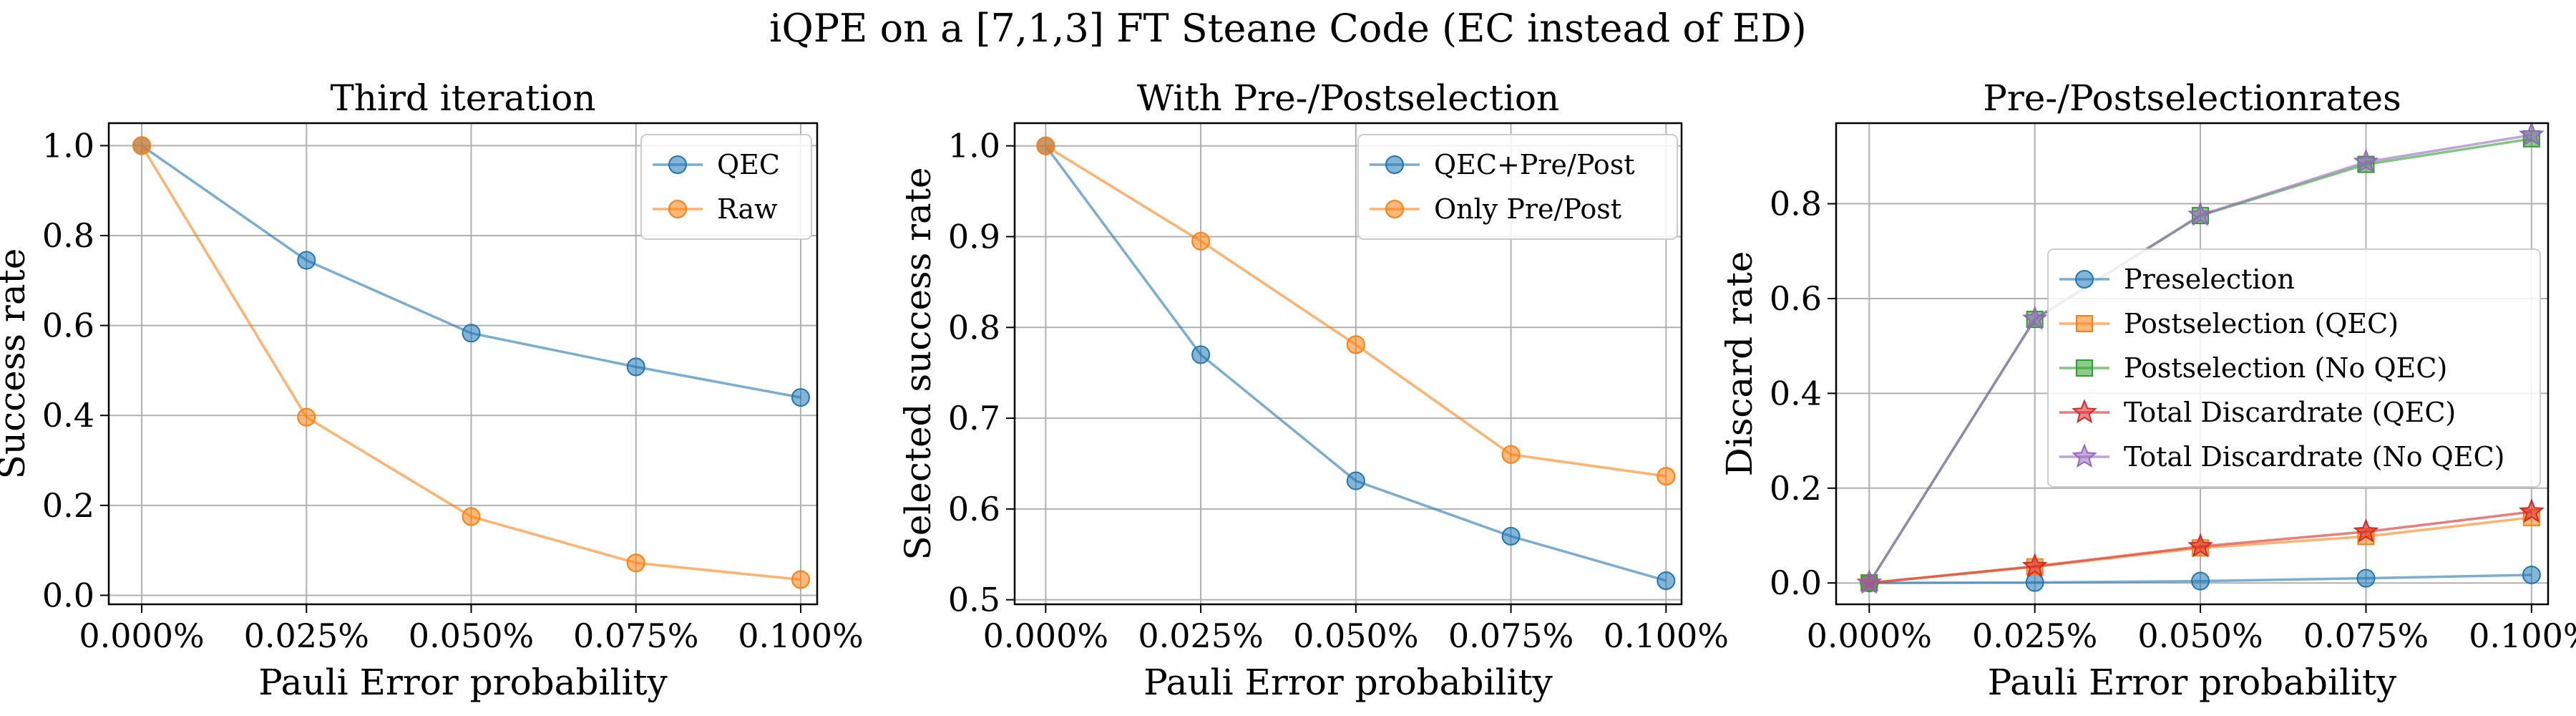 Image resolution: width=2576 pixels, height=716 pixels. Describe the element at coordinates (974, 418) in the screenshot. I see `y-tick-label: 0.7` at that location.